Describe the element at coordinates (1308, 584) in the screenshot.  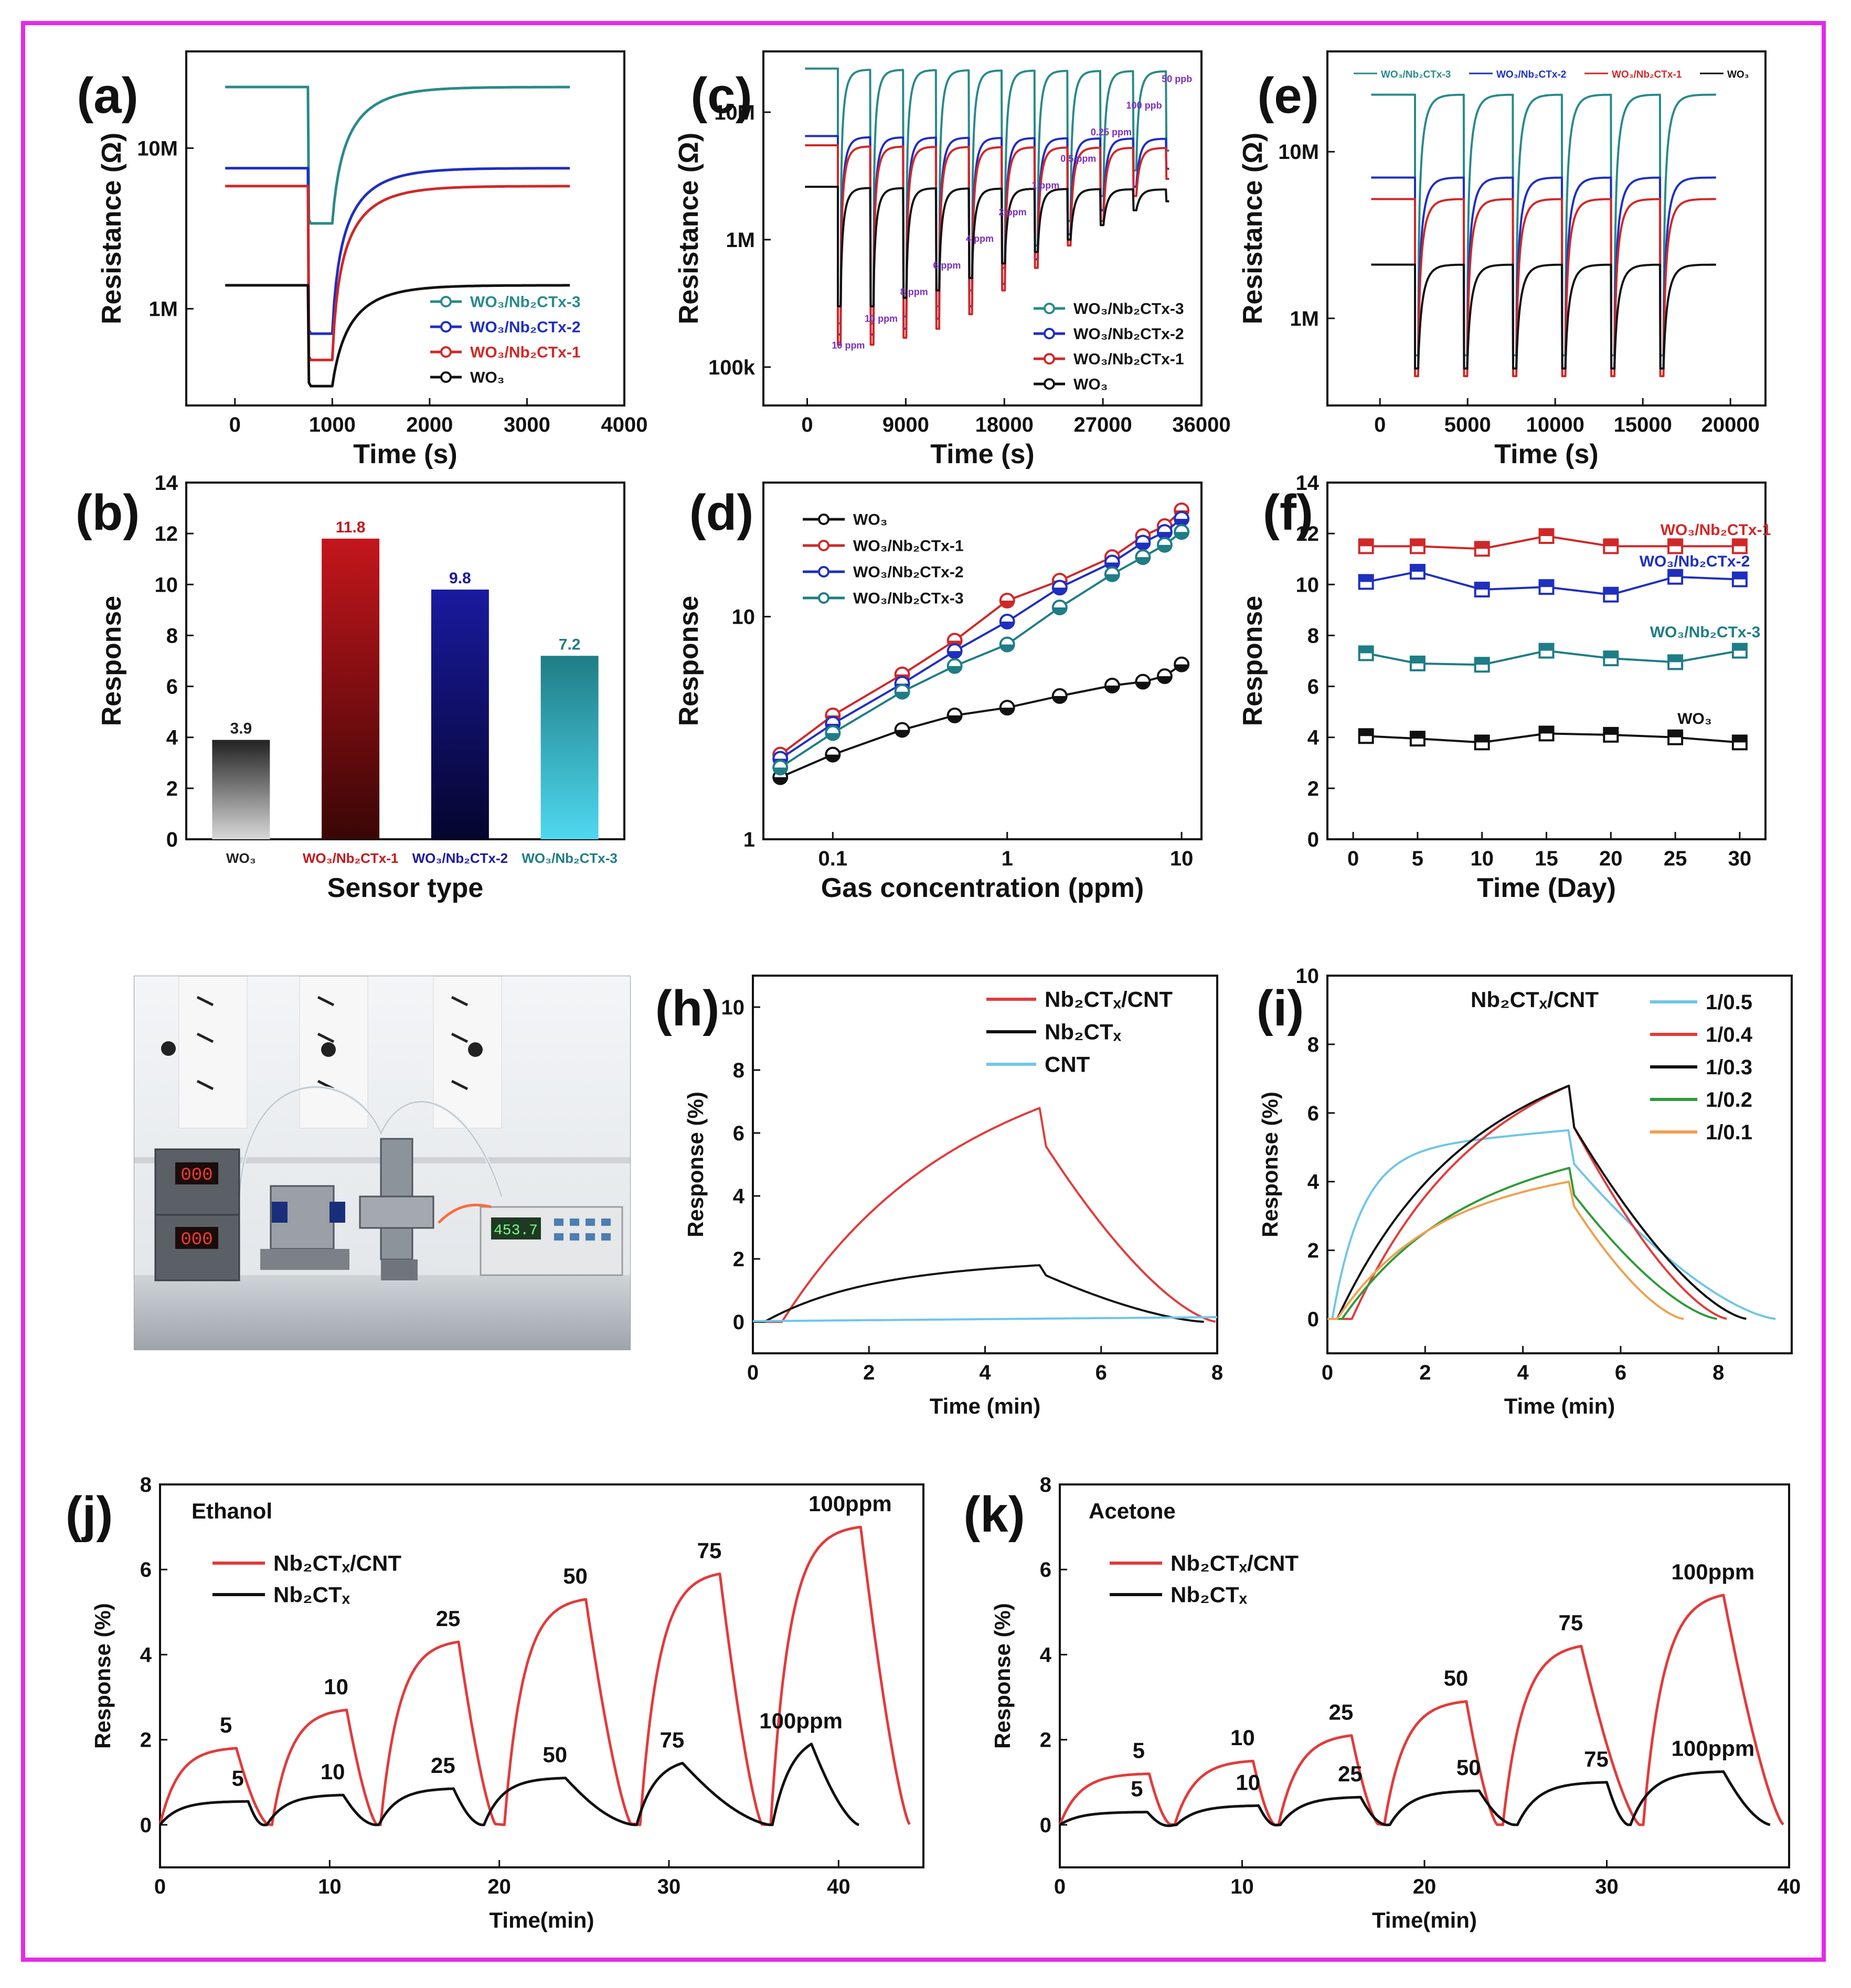
I see `y-tick-label-f: 10` at that location.